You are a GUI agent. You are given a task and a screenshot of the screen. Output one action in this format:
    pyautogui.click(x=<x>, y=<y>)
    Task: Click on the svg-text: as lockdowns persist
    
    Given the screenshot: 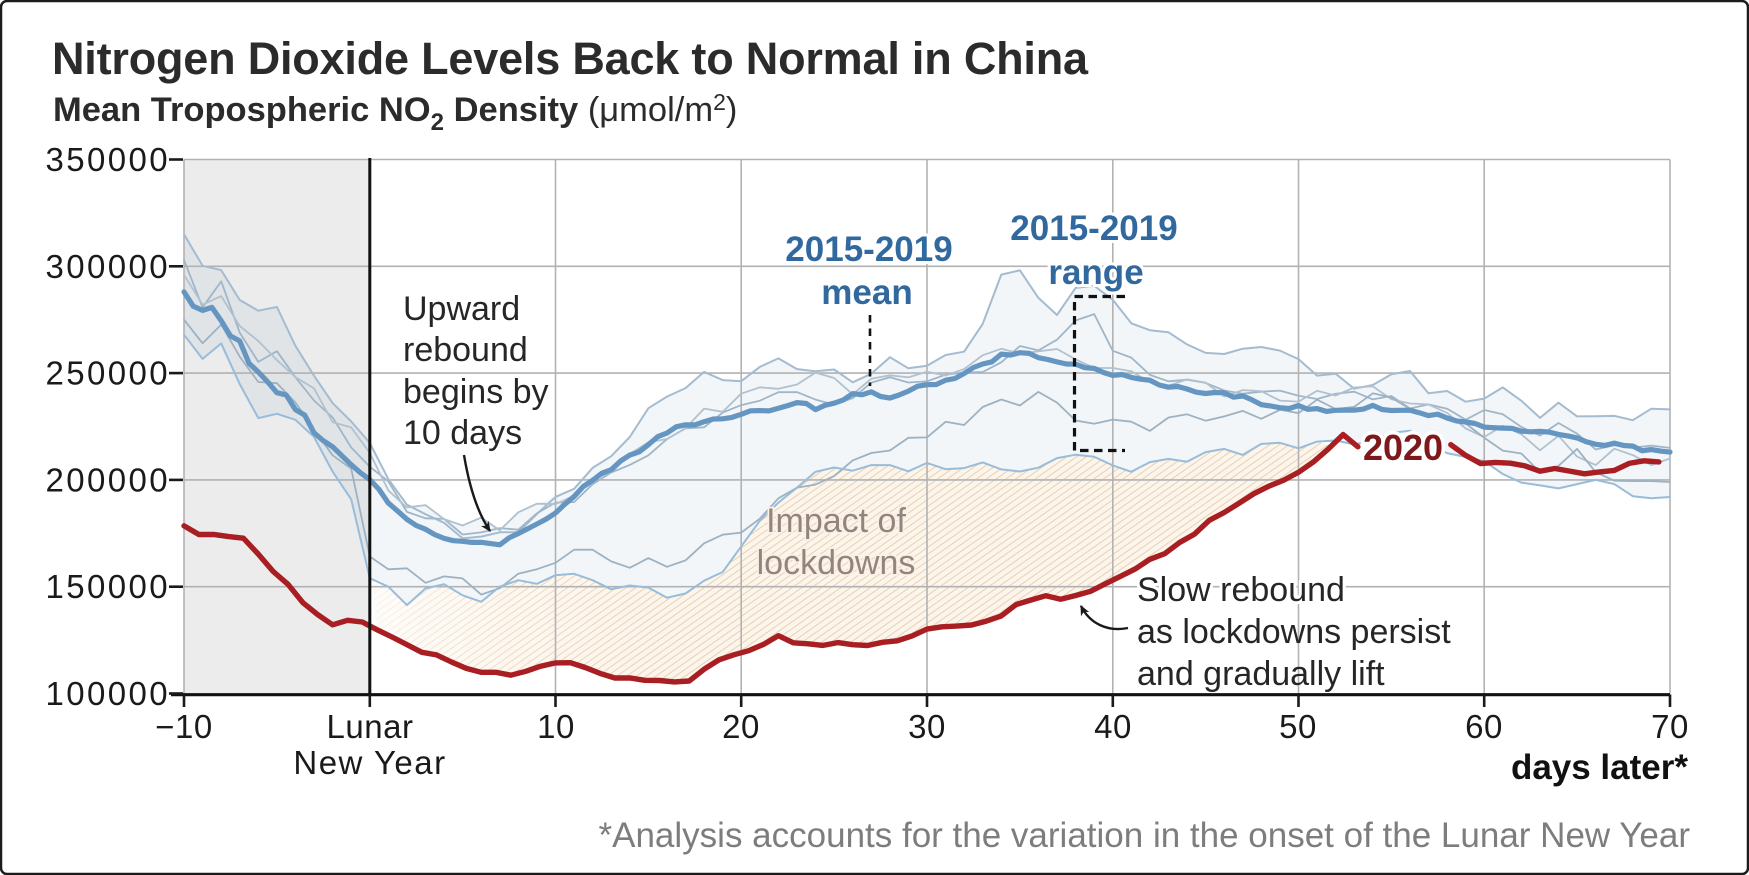 What is the action you would take?
    pyautogui.click(x=1294, y=632)
    